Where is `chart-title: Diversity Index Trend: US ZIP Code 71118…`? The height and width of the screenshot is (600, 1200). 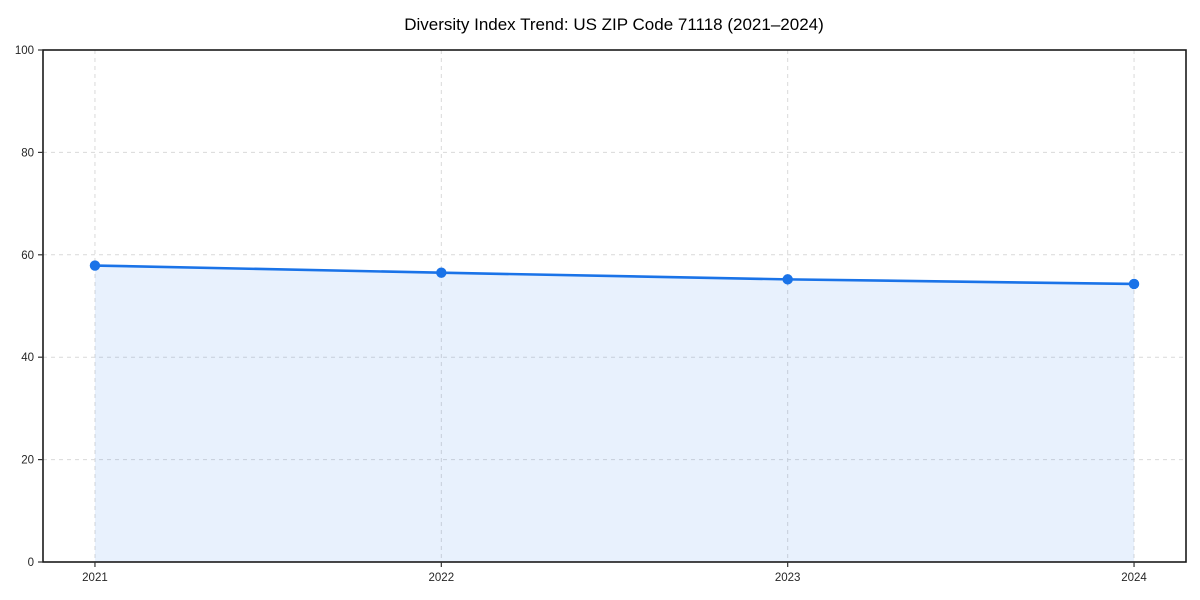 chart-title: Diversity Index Trend: US ZIP Code 71118… is located at coordinates (614, 24).